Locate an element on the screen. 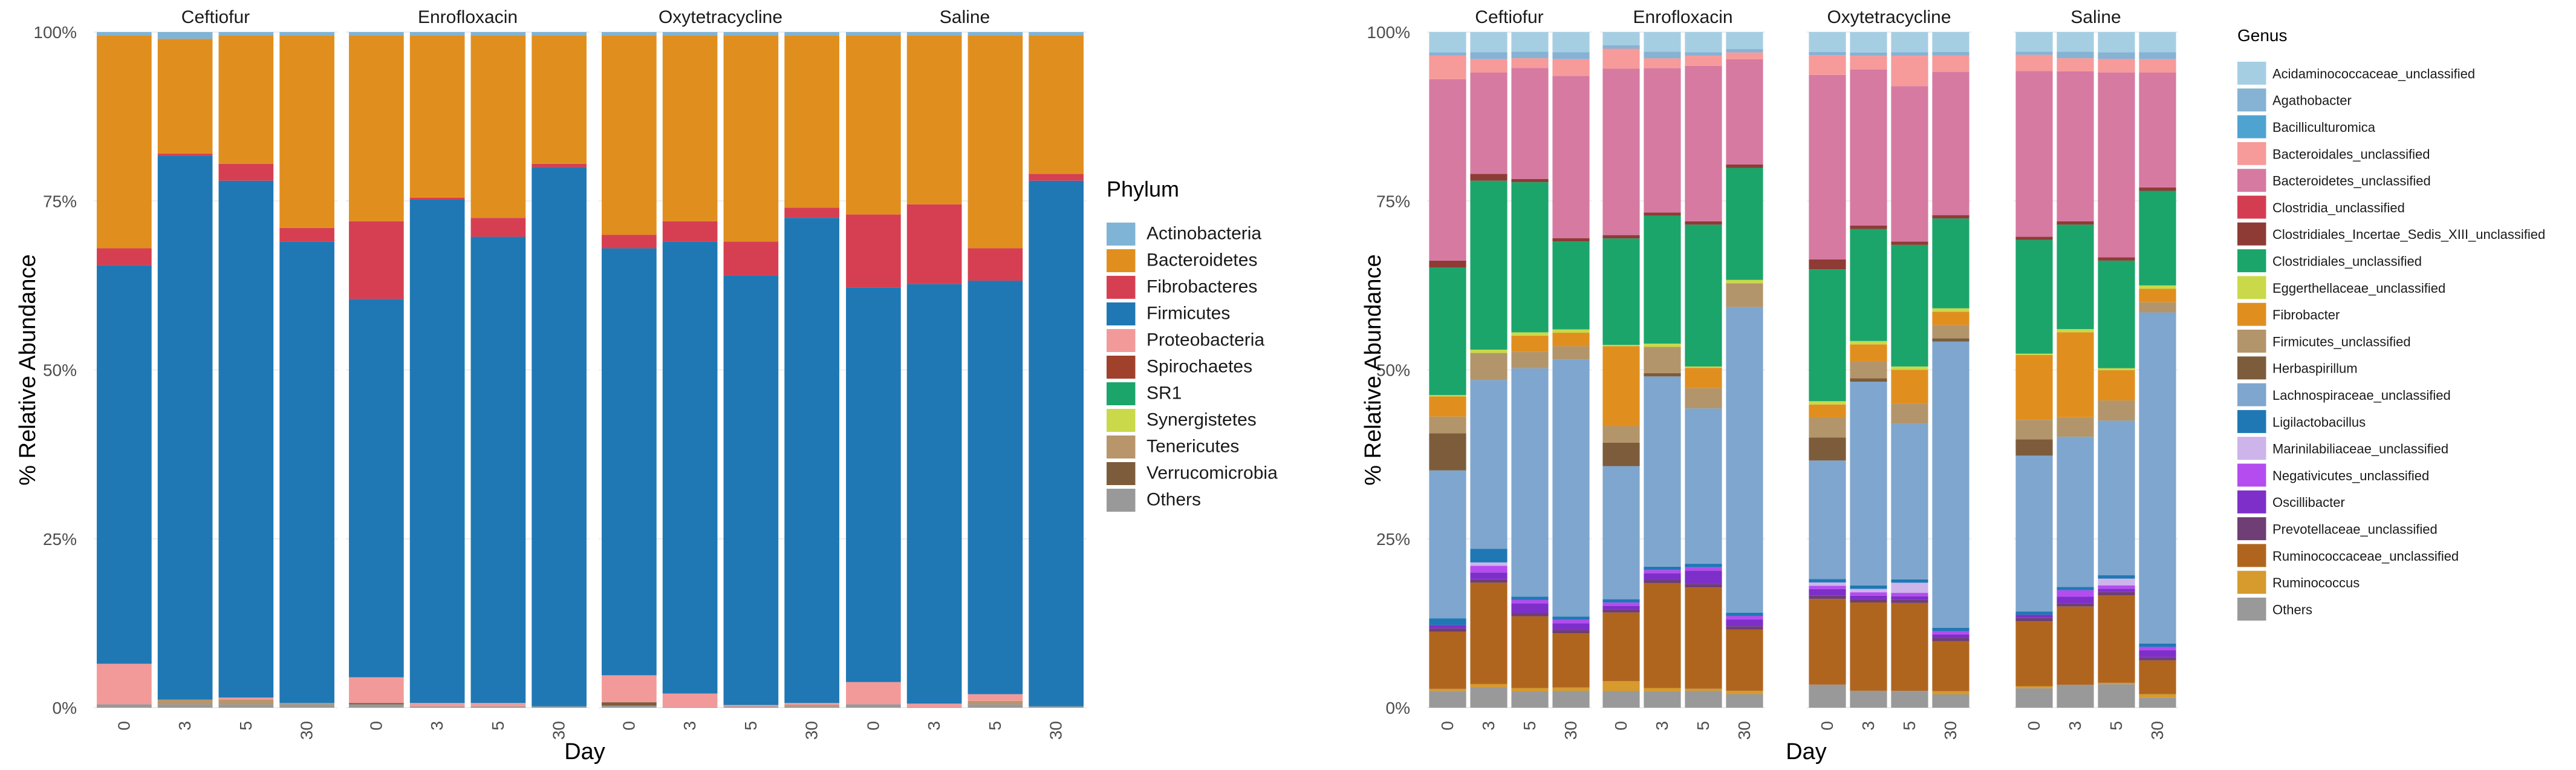 This screenshot has width=2576, height=770. legend-label: Acidaminococcaceae_unclassified is located at coordinates (2374, 73).